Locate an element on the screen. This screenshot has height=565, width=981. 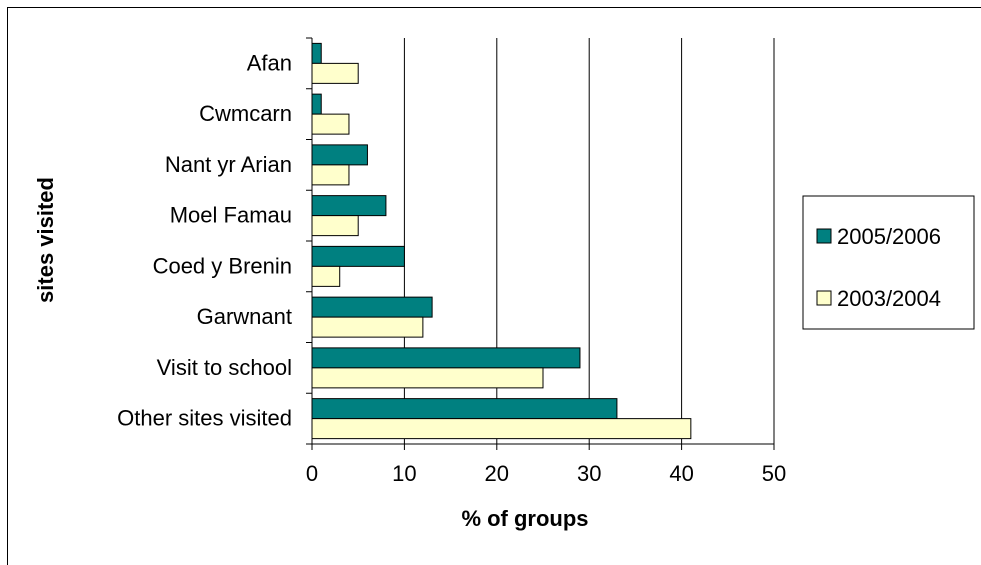
bar-2003-2004-garwnant is located at coordinates (367, 327).